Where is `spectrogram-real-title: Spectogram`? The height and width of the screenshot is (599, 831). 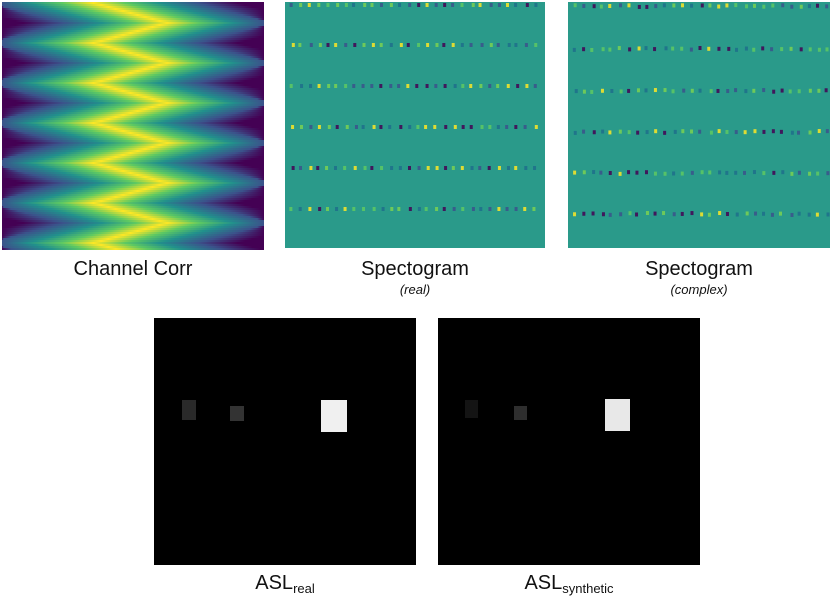 spectrogram-real-title: Spectogram is located at coordinates (415, 269).